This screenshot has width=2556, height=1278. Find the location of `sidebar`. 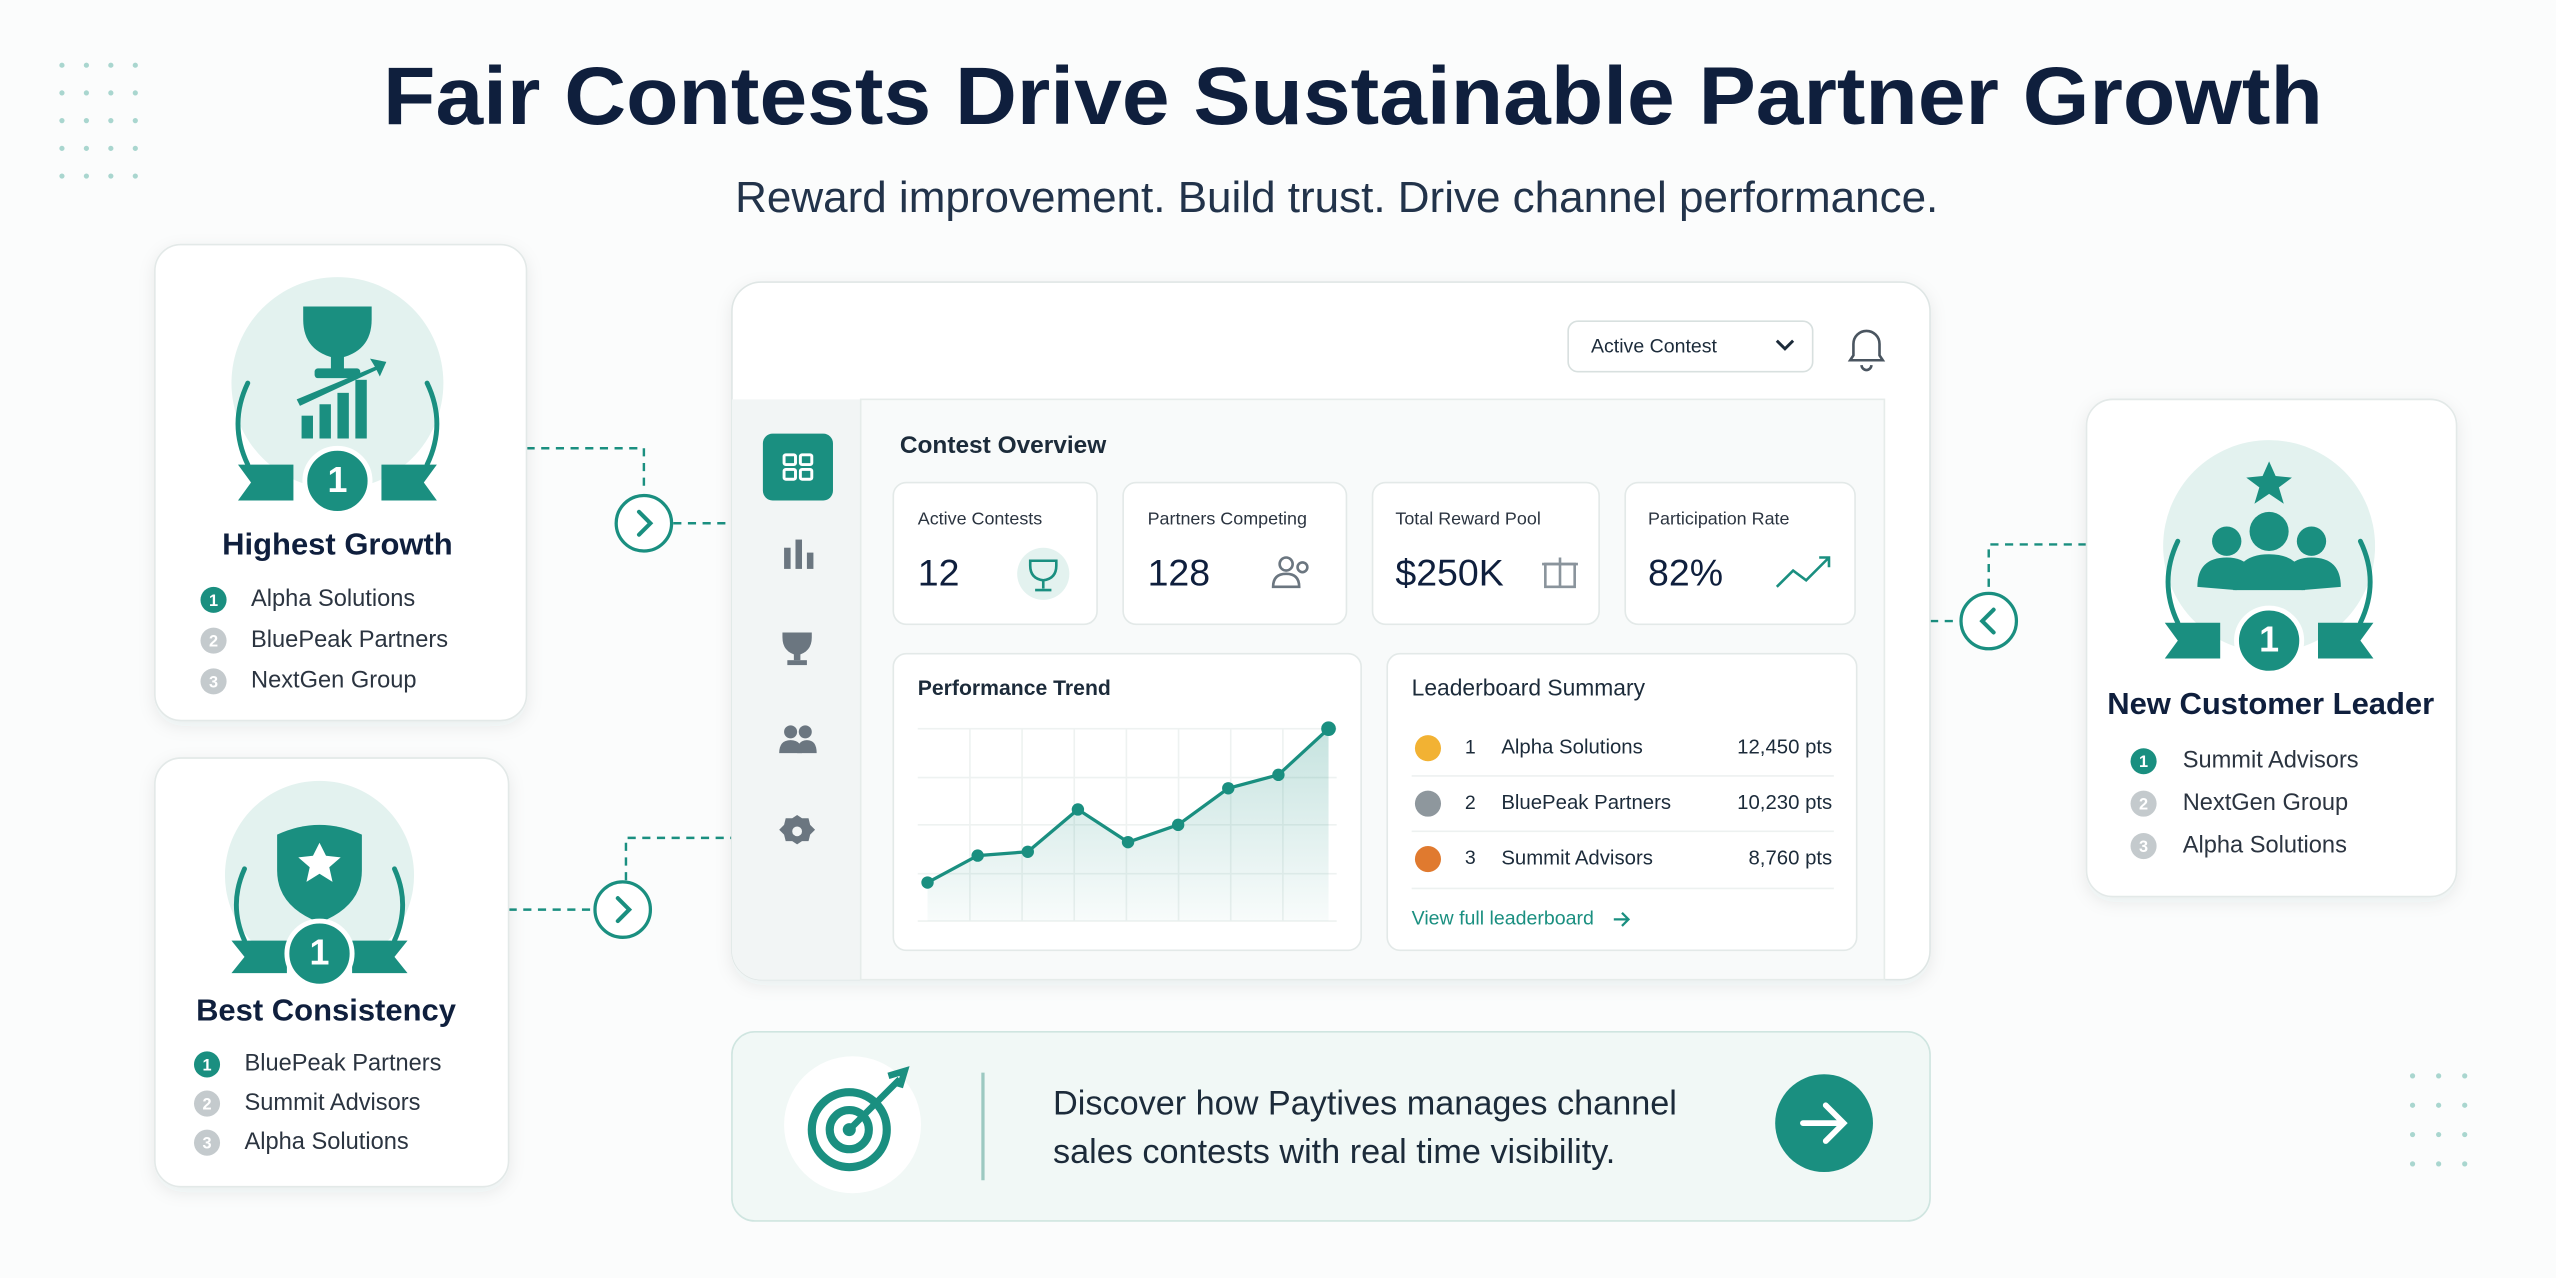

sidebar is located at coordinates (796, 689).